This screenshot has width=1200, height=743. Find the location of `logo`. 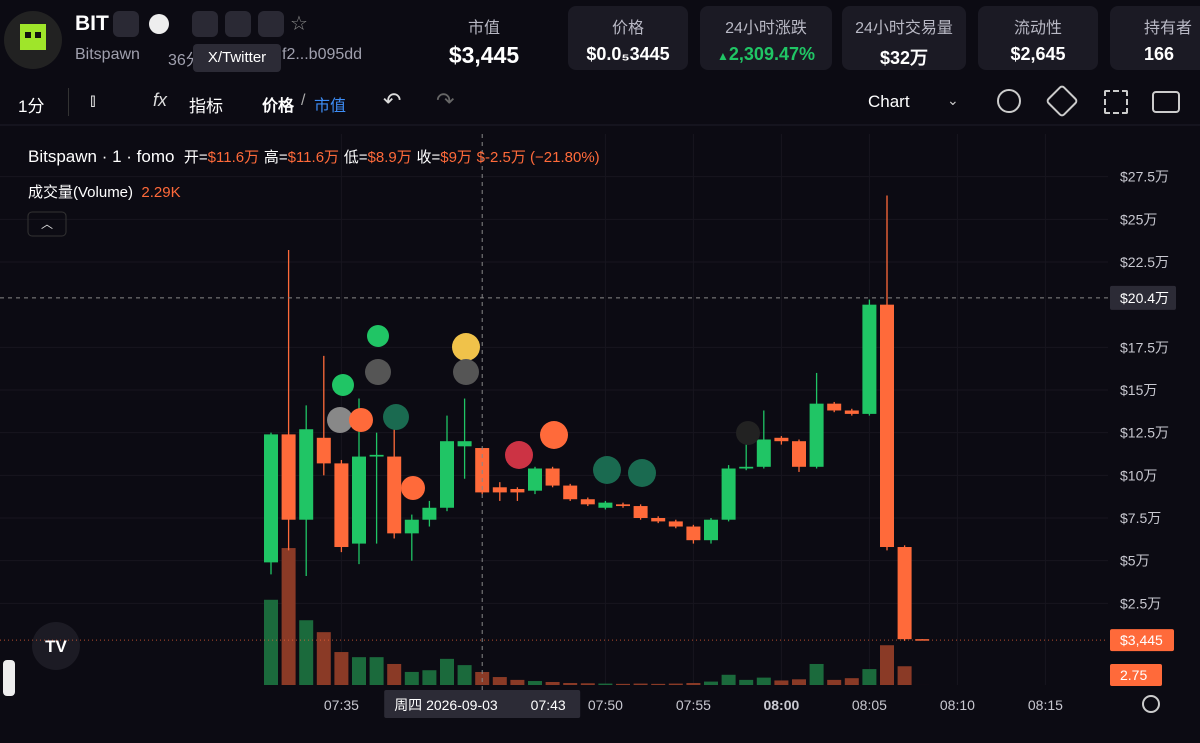

logo is located at coordinates (33, 40).